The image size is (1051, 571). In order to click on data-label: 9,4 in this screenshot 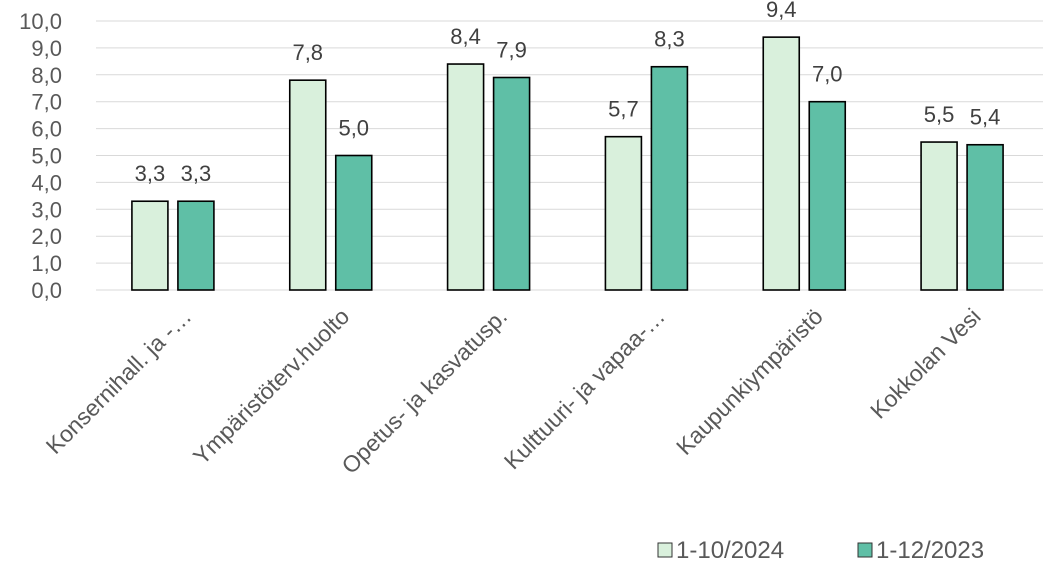, I will do `click(781, 11)`.